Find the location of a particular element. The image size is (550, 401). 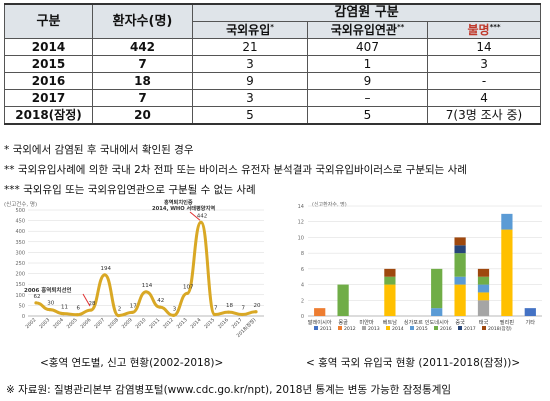

cell-related: 9 is located at coordinates (367, 81).